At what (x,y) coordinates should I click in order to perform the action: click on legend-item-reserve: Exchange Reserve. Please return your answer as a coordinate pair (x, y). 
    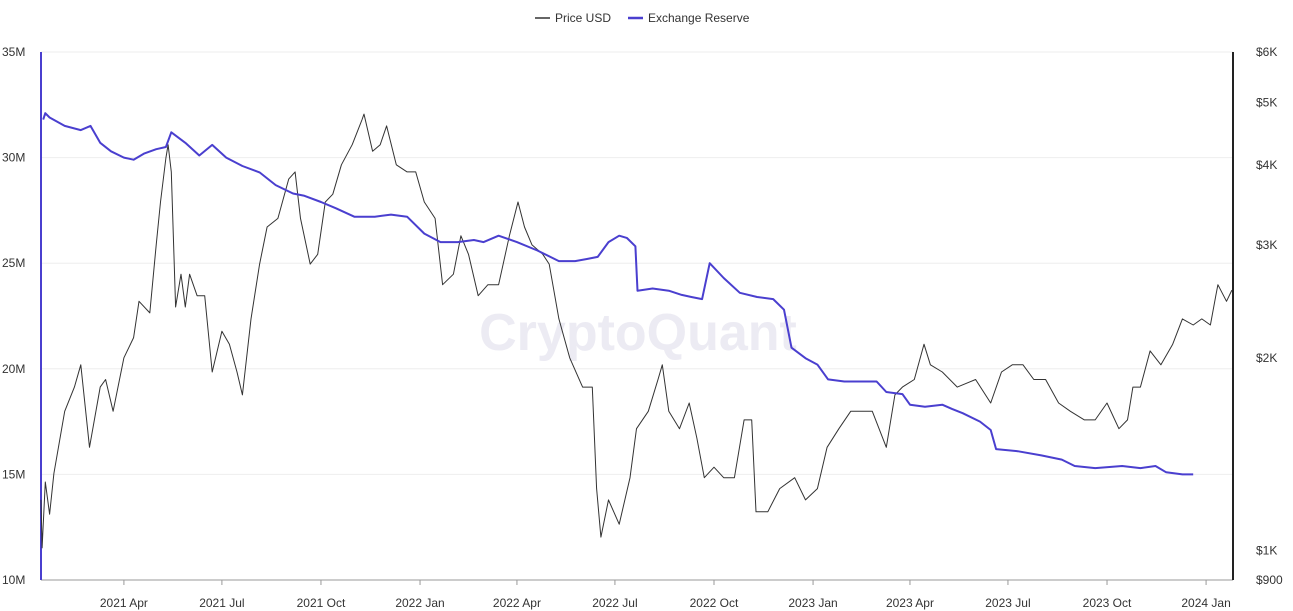
    Looking at the image, I should click on (689, 18).